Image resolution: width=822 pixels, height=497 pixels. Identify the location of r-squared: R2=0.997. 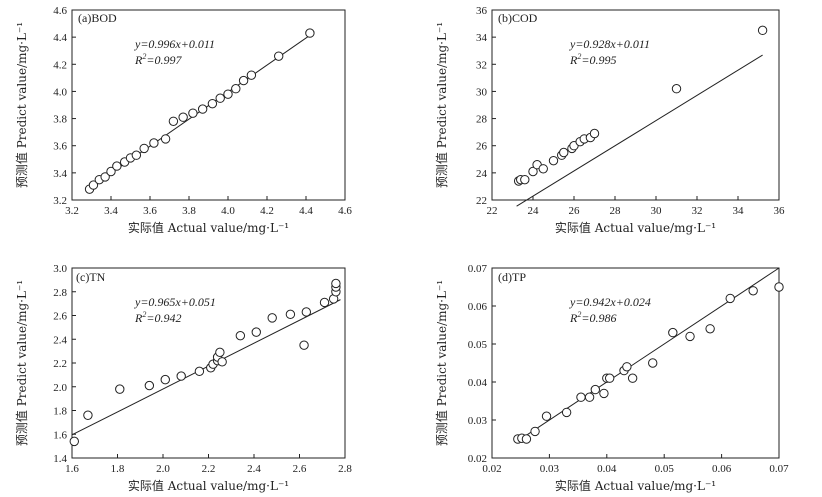
(158, 59).